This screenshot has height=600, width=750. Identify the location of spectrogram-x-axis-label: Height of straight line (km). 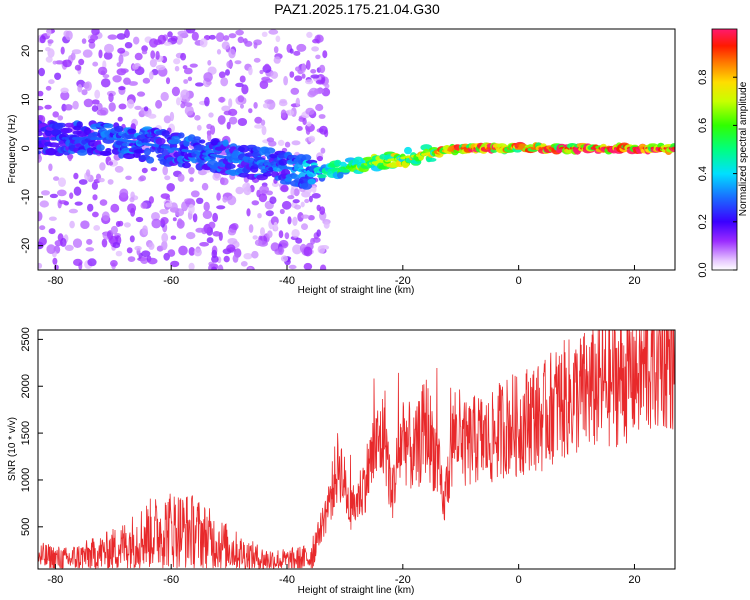
(356, 290).